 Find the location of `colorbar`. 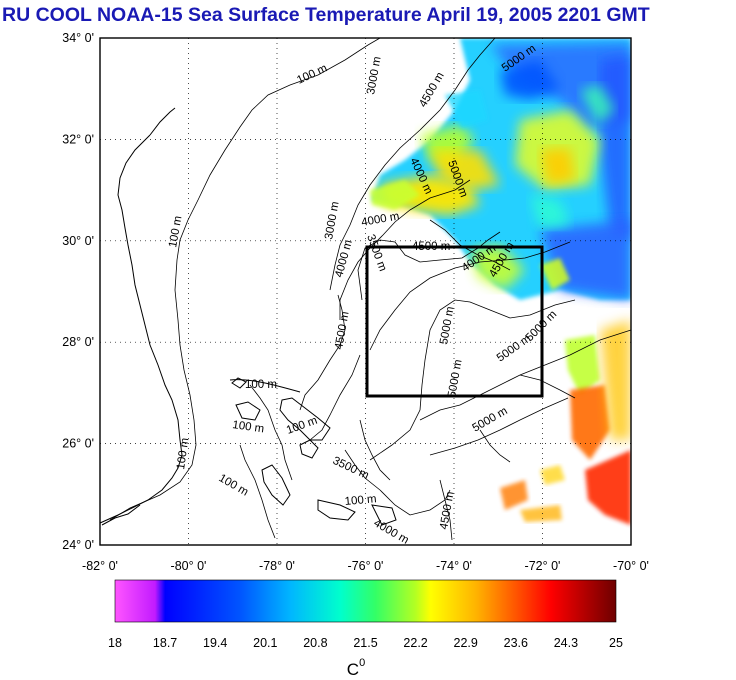

colorbar is located at coordinates (365, 601).